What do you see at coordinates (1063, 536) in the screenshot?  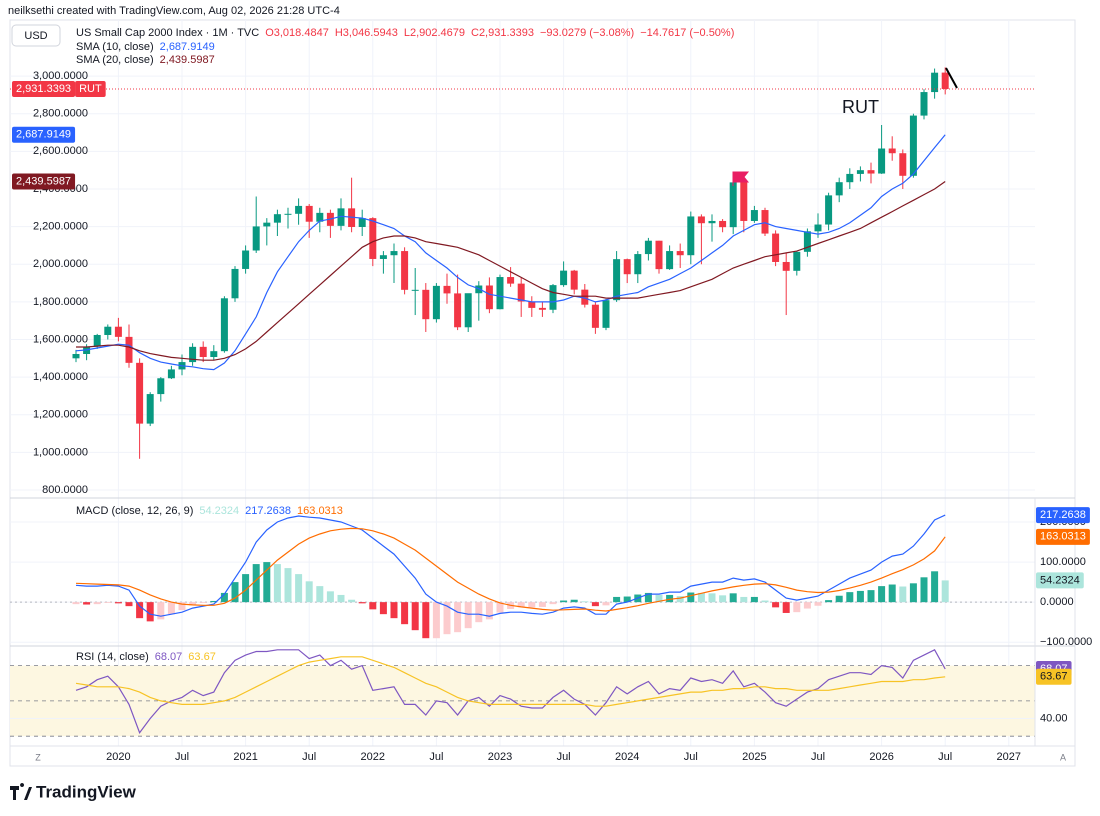 I see `macd-badge-bg` at bounding box center [1063, 536].